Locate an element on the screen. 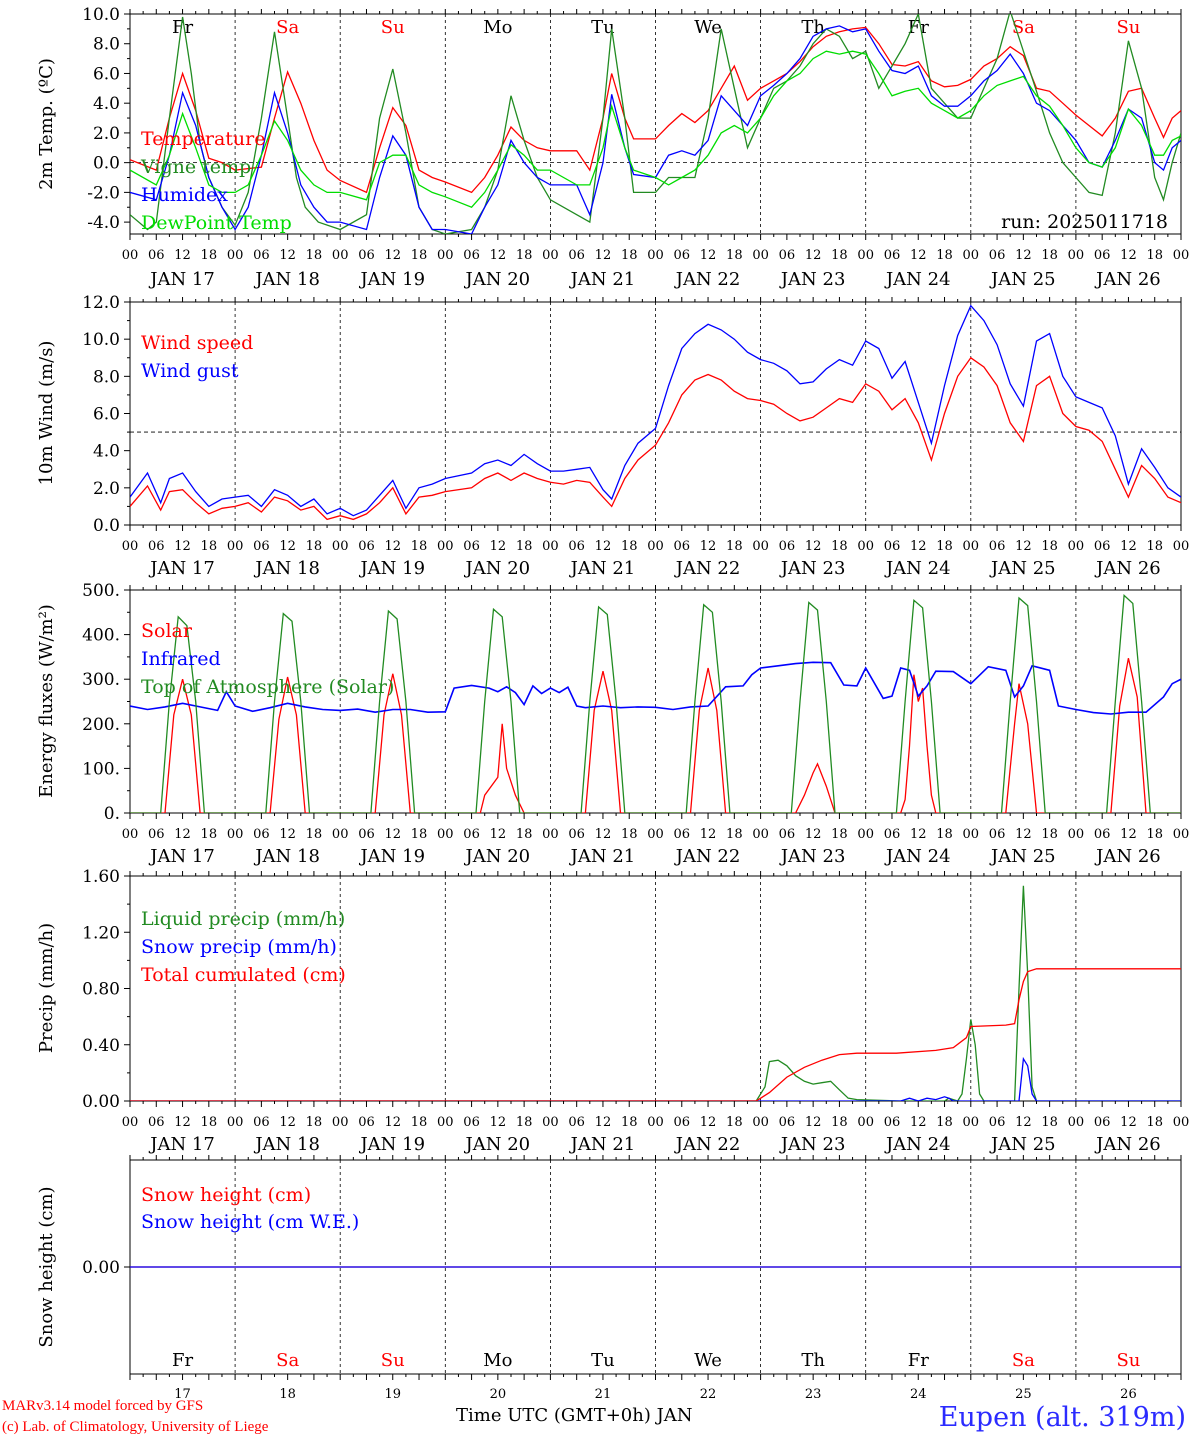 The height and width of the screenshot is (1440, 1194). x-date-label: JAN 25 is located at coordinates (1022, 1144).